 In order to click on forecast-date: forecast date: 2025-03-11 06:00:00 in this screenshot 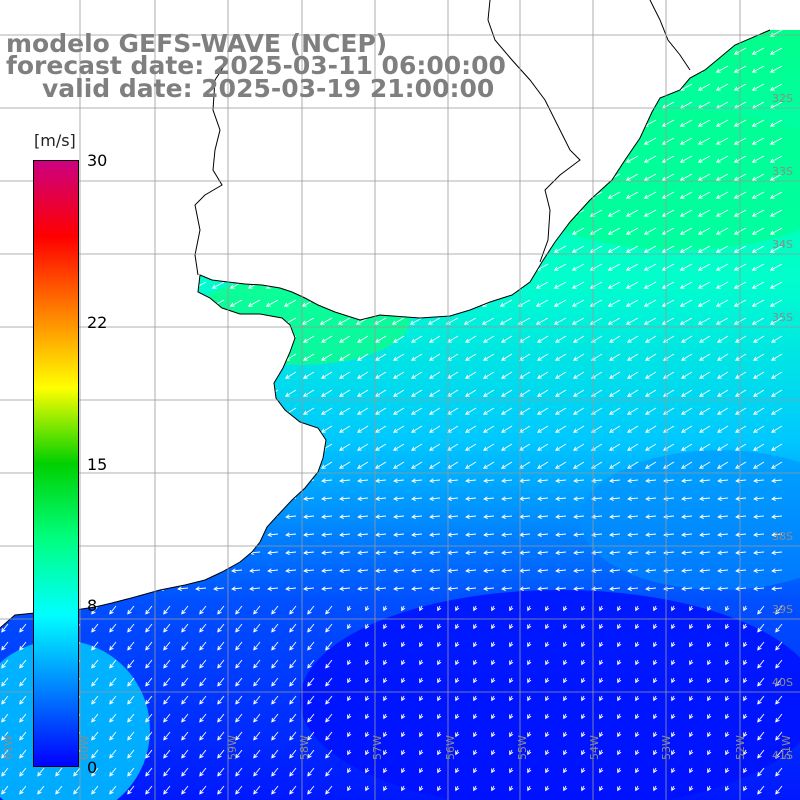, I will do `click(256, 65)`.